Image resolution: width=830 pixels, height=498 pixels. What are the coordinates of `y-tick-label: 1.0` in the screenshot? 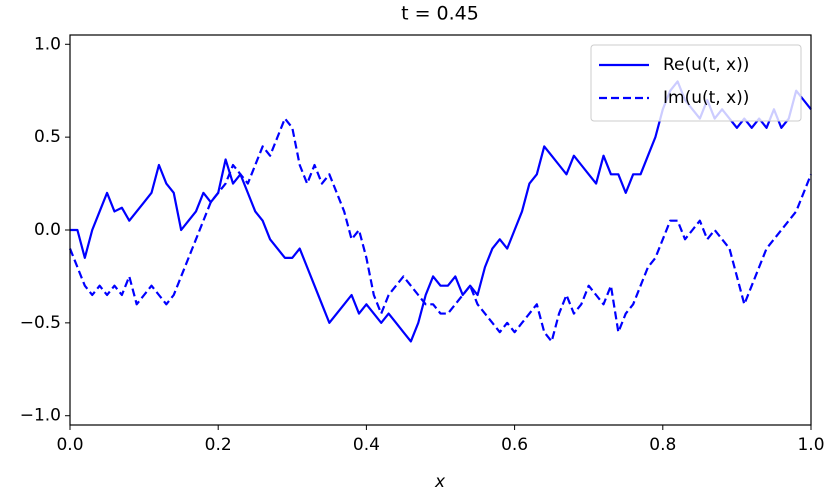 It's located at (47, 44).